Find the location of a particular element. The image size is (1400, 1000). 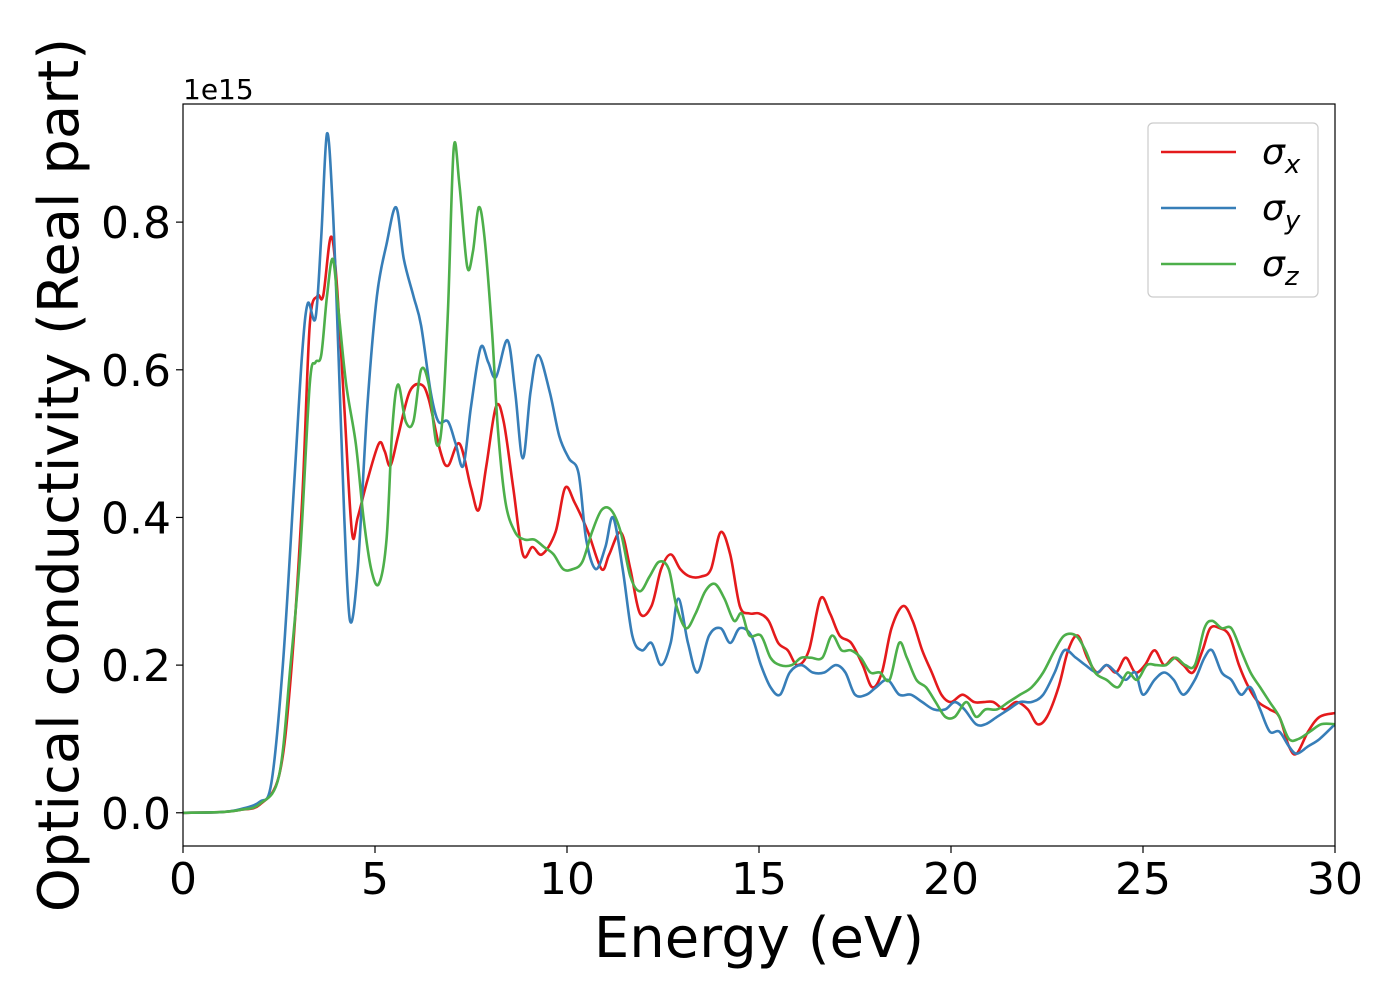

y-axis: 0.0 0.2 0.4 0.6 0.8 is located at coordinates (142, 519).